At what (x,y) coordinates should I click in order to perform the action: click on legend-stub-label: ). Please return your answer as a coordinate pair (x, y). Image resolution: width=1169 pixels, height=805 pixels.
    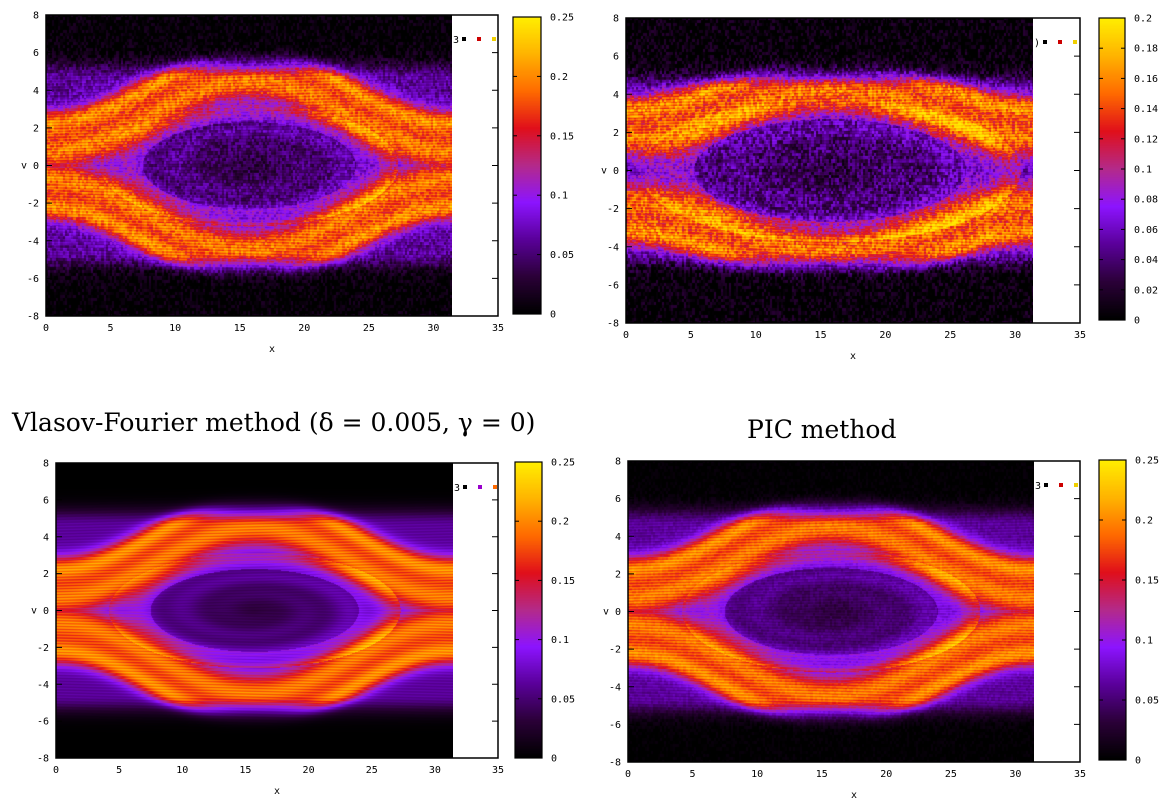
    Looking at the image, I should click on (1037, 43).